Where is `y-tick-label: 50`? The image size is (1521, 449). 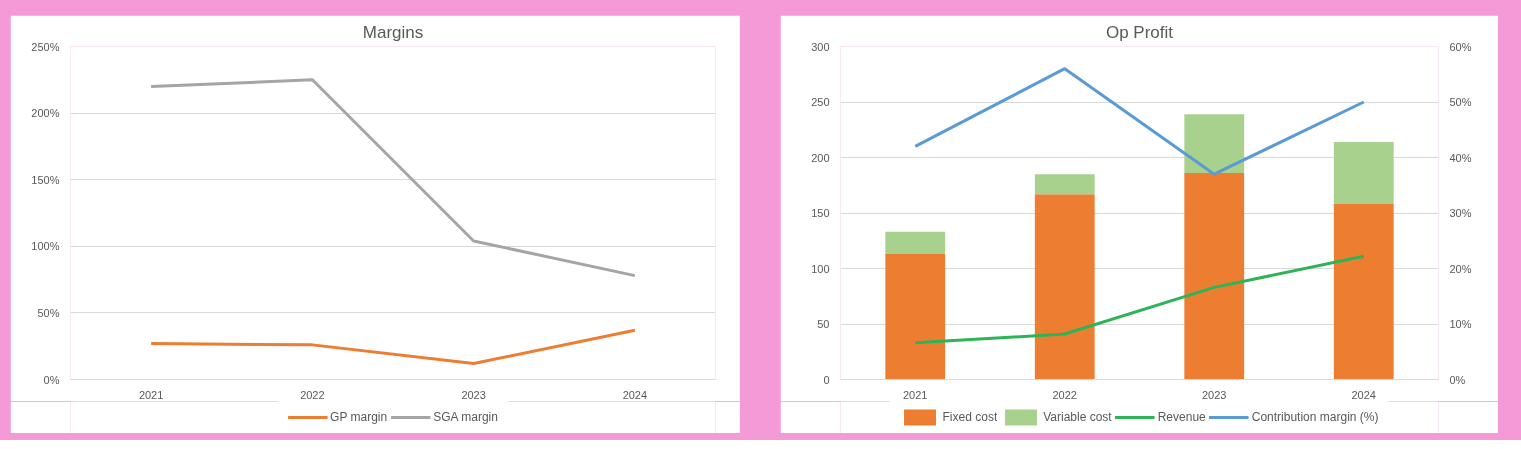
y-tick-label: 50 is located at coordinates (823, 324).